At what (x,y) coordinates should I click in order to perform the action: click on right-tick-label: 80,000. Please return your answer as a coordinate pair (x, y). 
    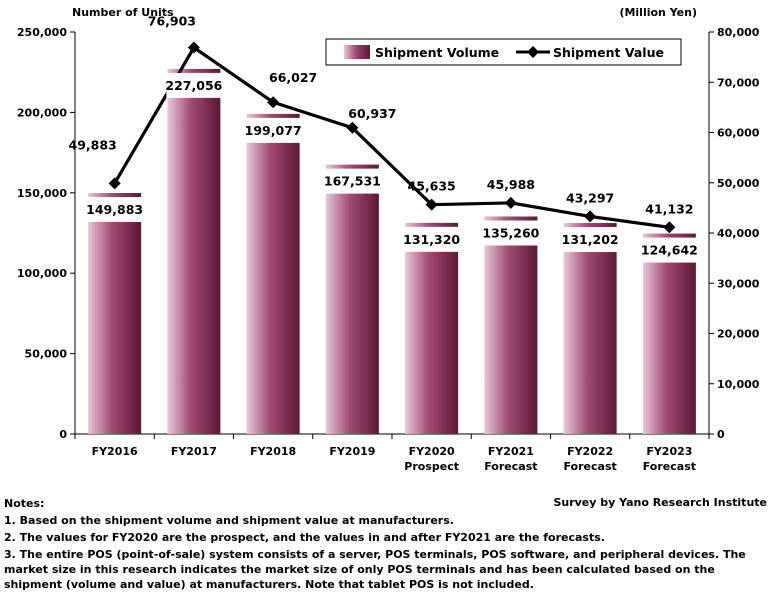
    Looking at the image, I should click on (738, 32).